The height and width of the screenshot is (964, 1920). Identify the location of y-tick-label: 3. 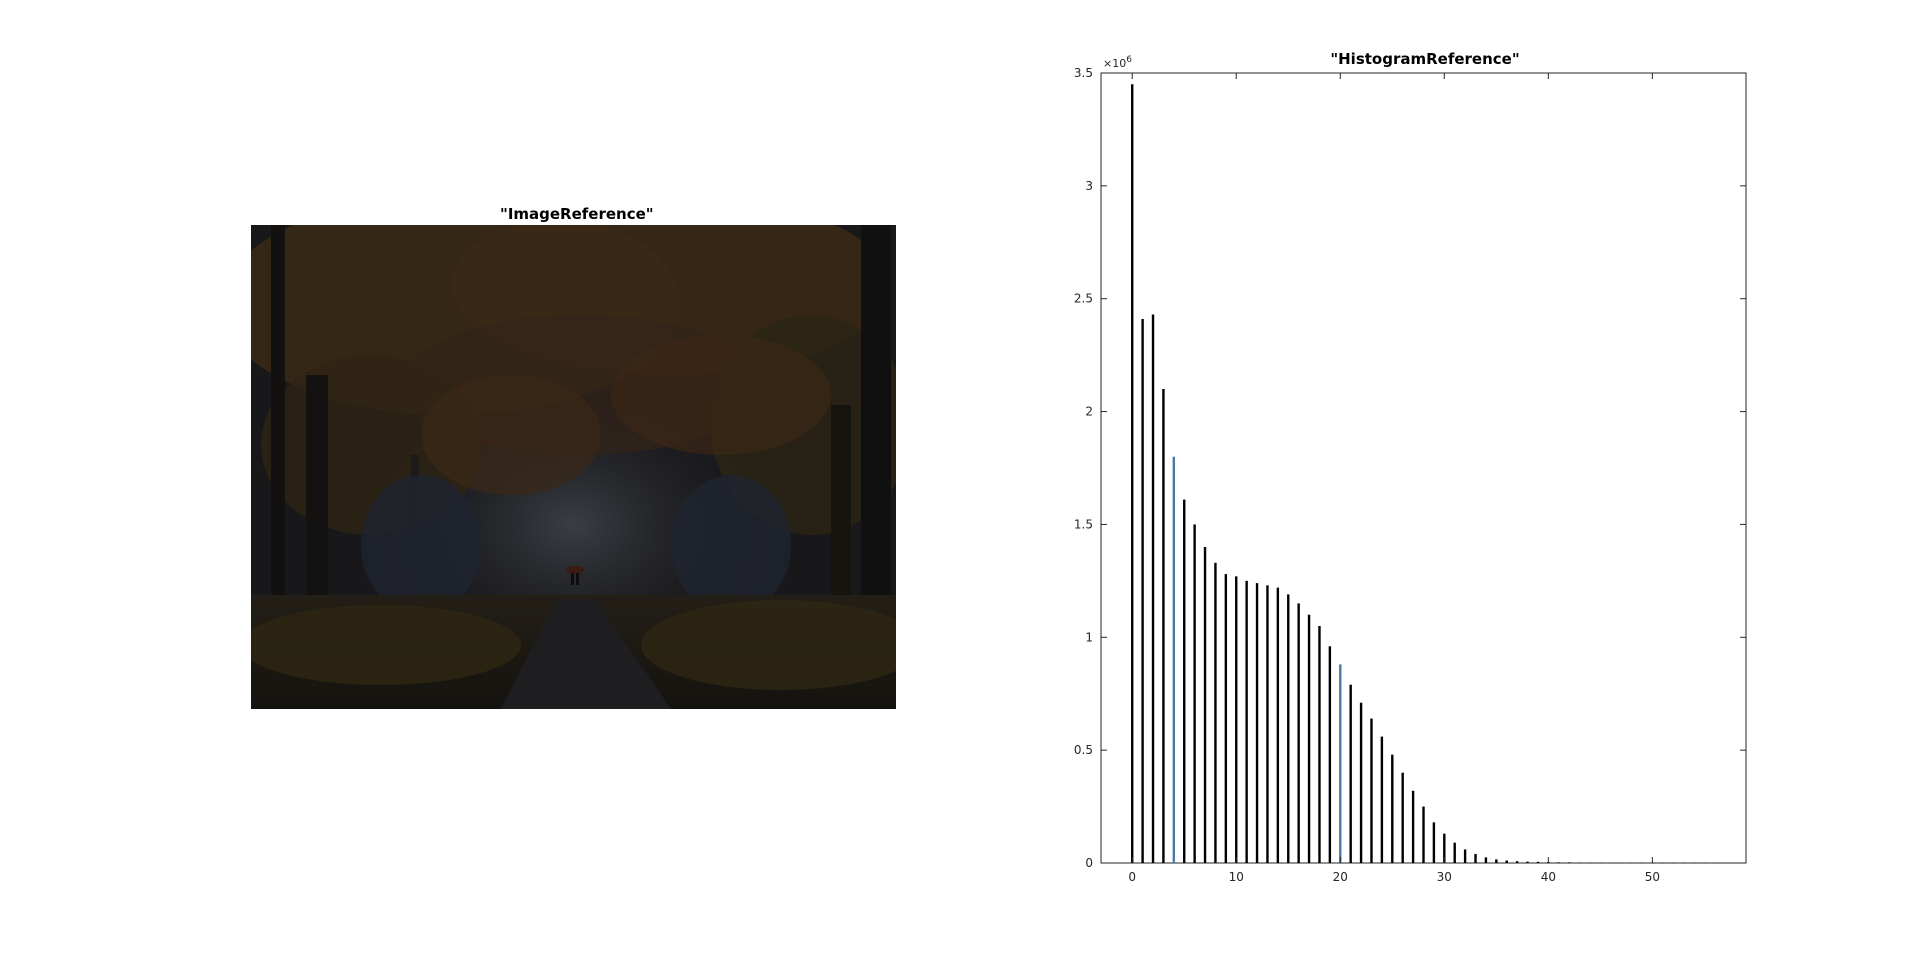
(1089, 186).